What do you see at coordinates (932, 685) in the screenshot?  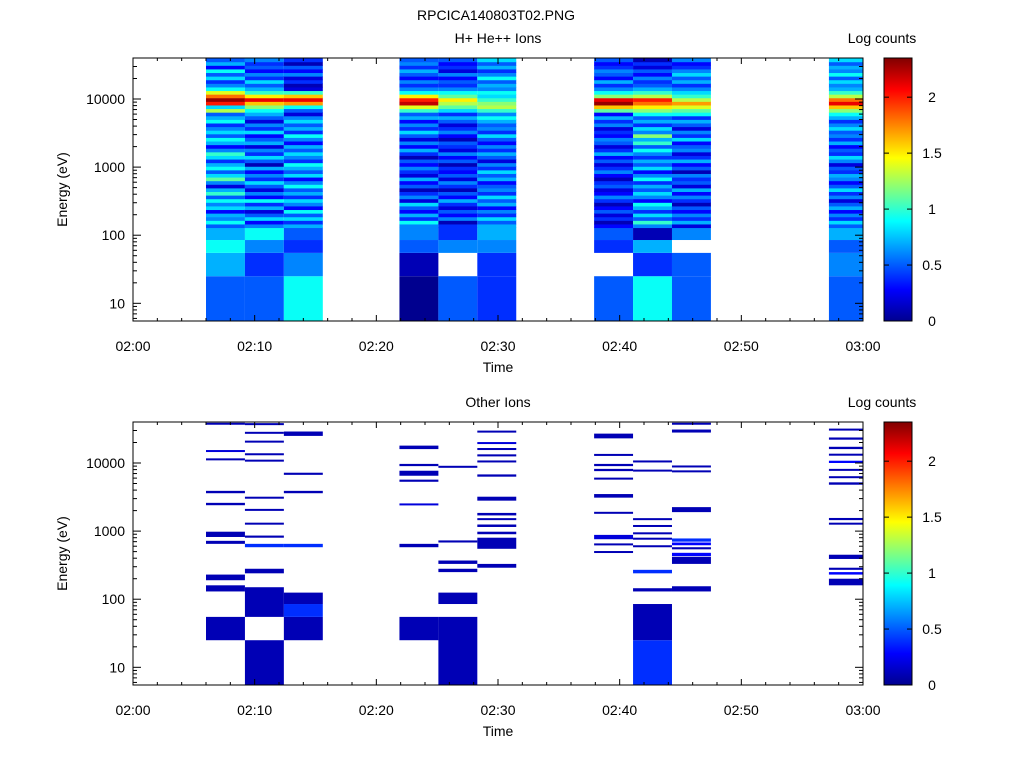 I see `colorbar-tick-label: 0` at bounding box center [932, 685].